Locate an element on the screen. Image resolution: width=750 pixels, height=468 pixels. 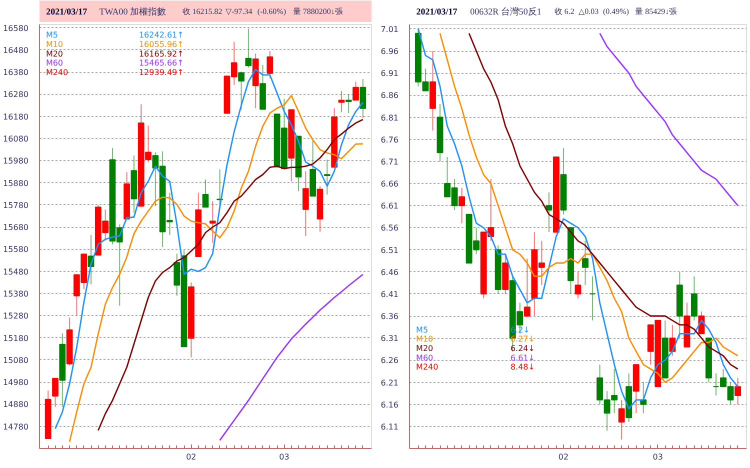
y-tick-label: 16180 is located at coordinates (16, 117).